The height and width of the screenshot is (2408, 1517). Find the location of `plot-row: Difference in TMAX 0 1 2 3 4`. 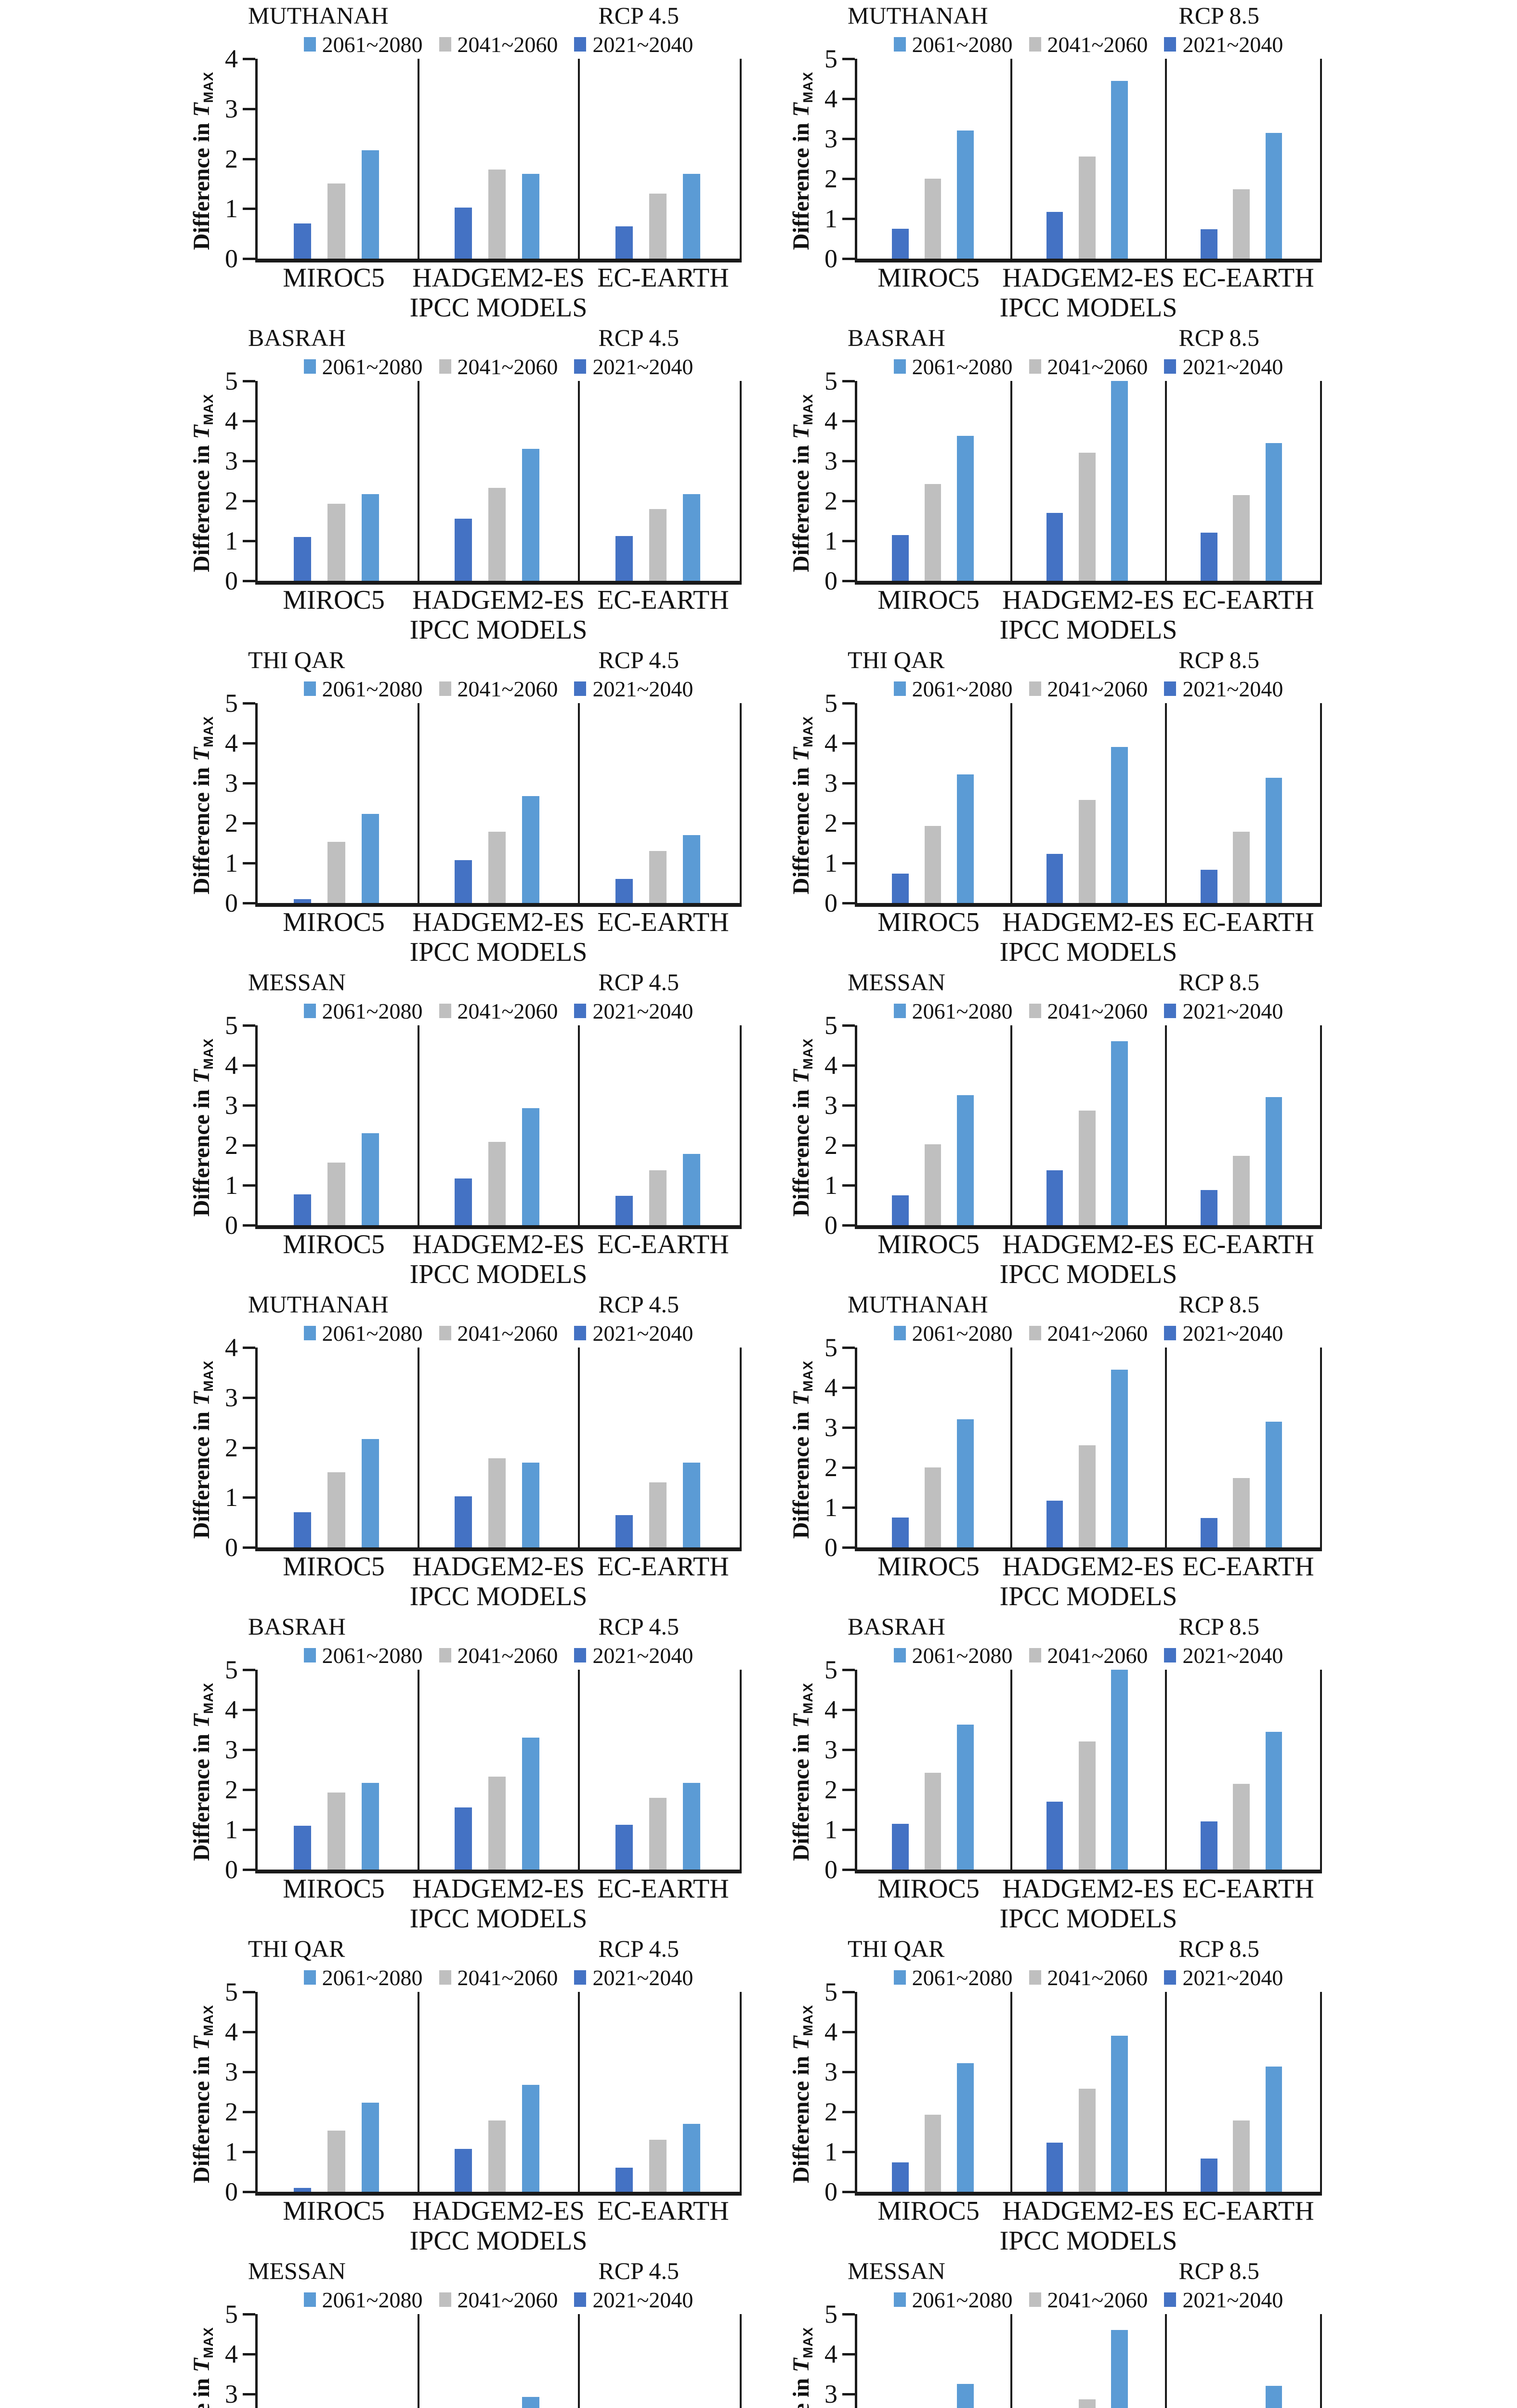

plot-row: Difference in TMAX 0 1 2 3 4 is located at coordinates (463, 1447).